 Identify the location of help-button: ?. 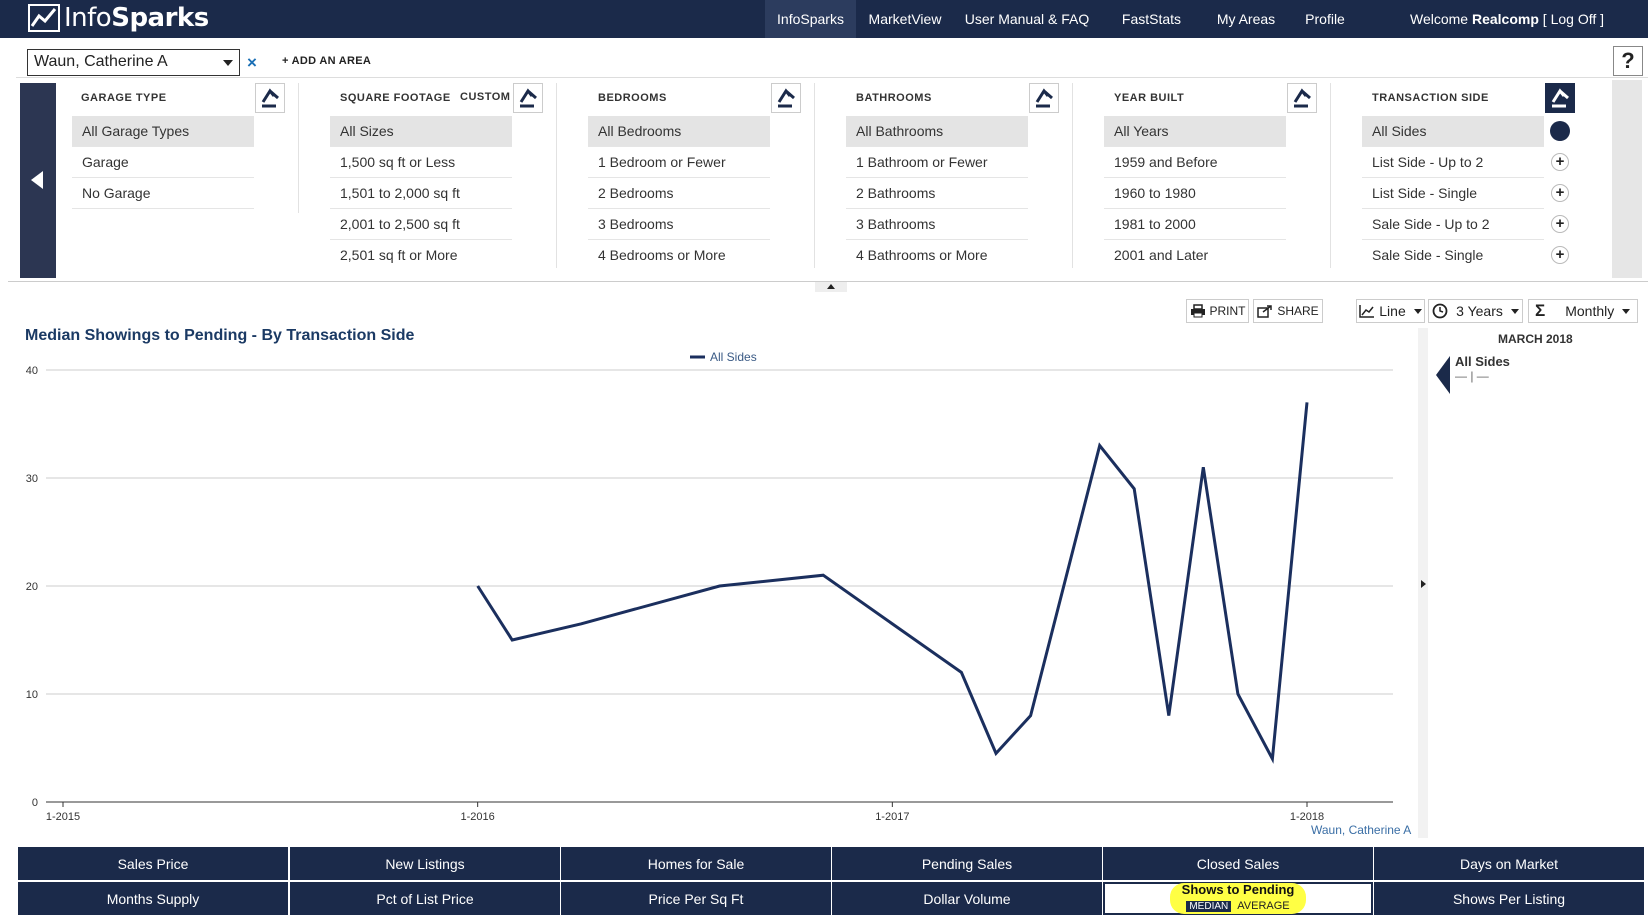
(1628, 61).